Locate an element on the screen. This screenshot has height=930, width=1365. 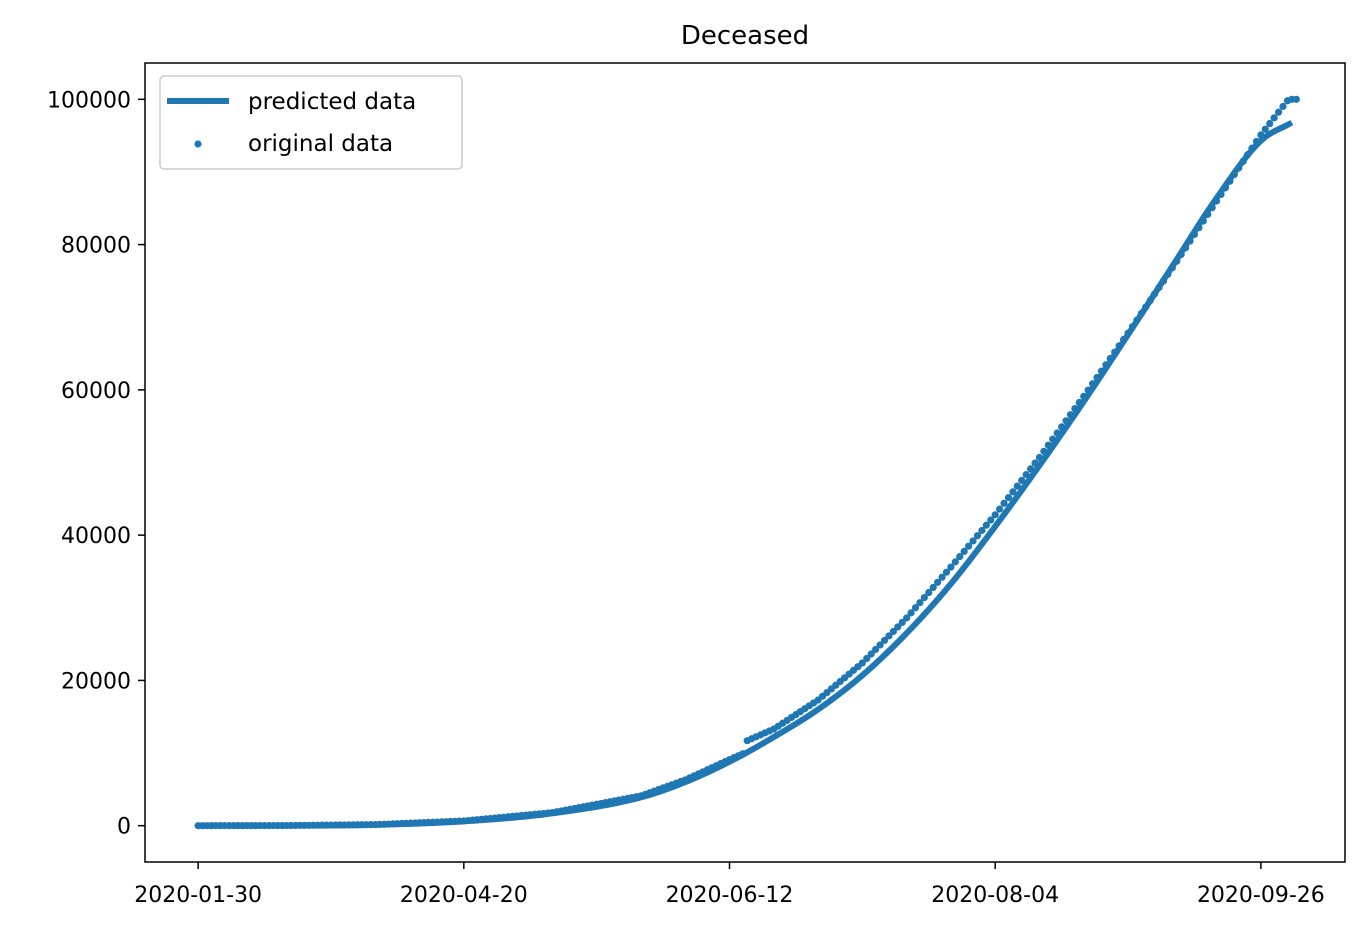
legend: predicted data original data is located at coordinates (311, 122).